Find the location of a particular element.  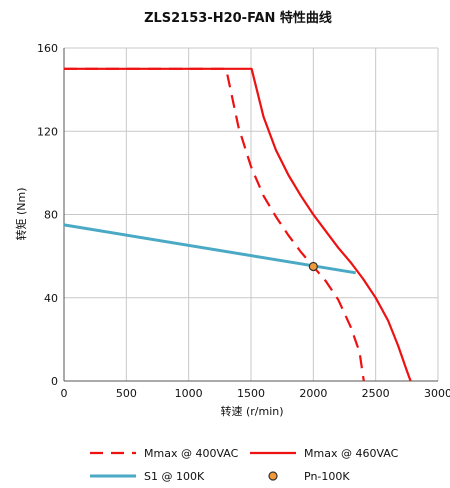

chart-title: ZLS2153-H20-FAN 特性曲线 is located at coordinates (238, 18).